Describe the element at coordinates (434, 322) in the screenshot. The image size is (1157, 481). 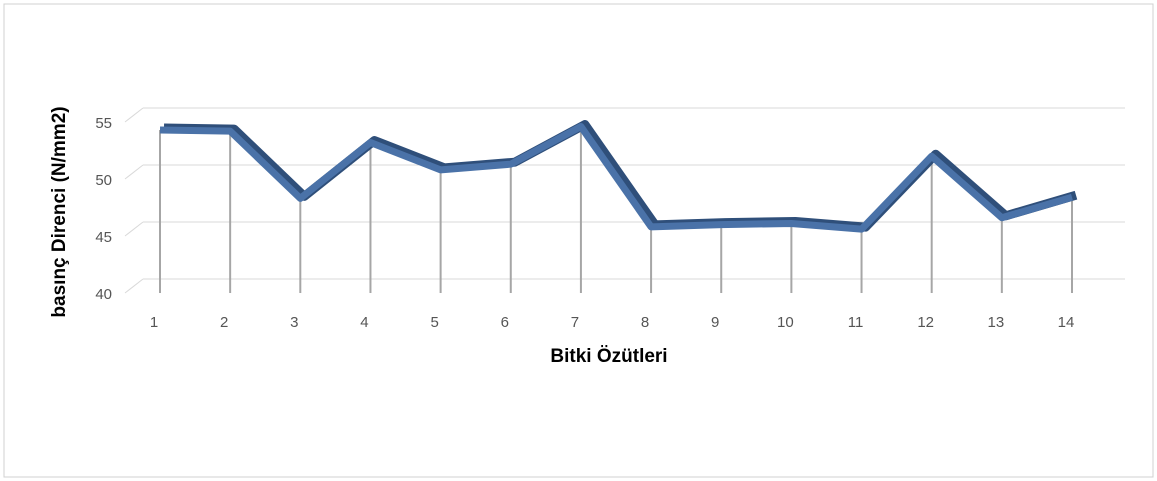
I see `x-tick-label: 5` at that location.